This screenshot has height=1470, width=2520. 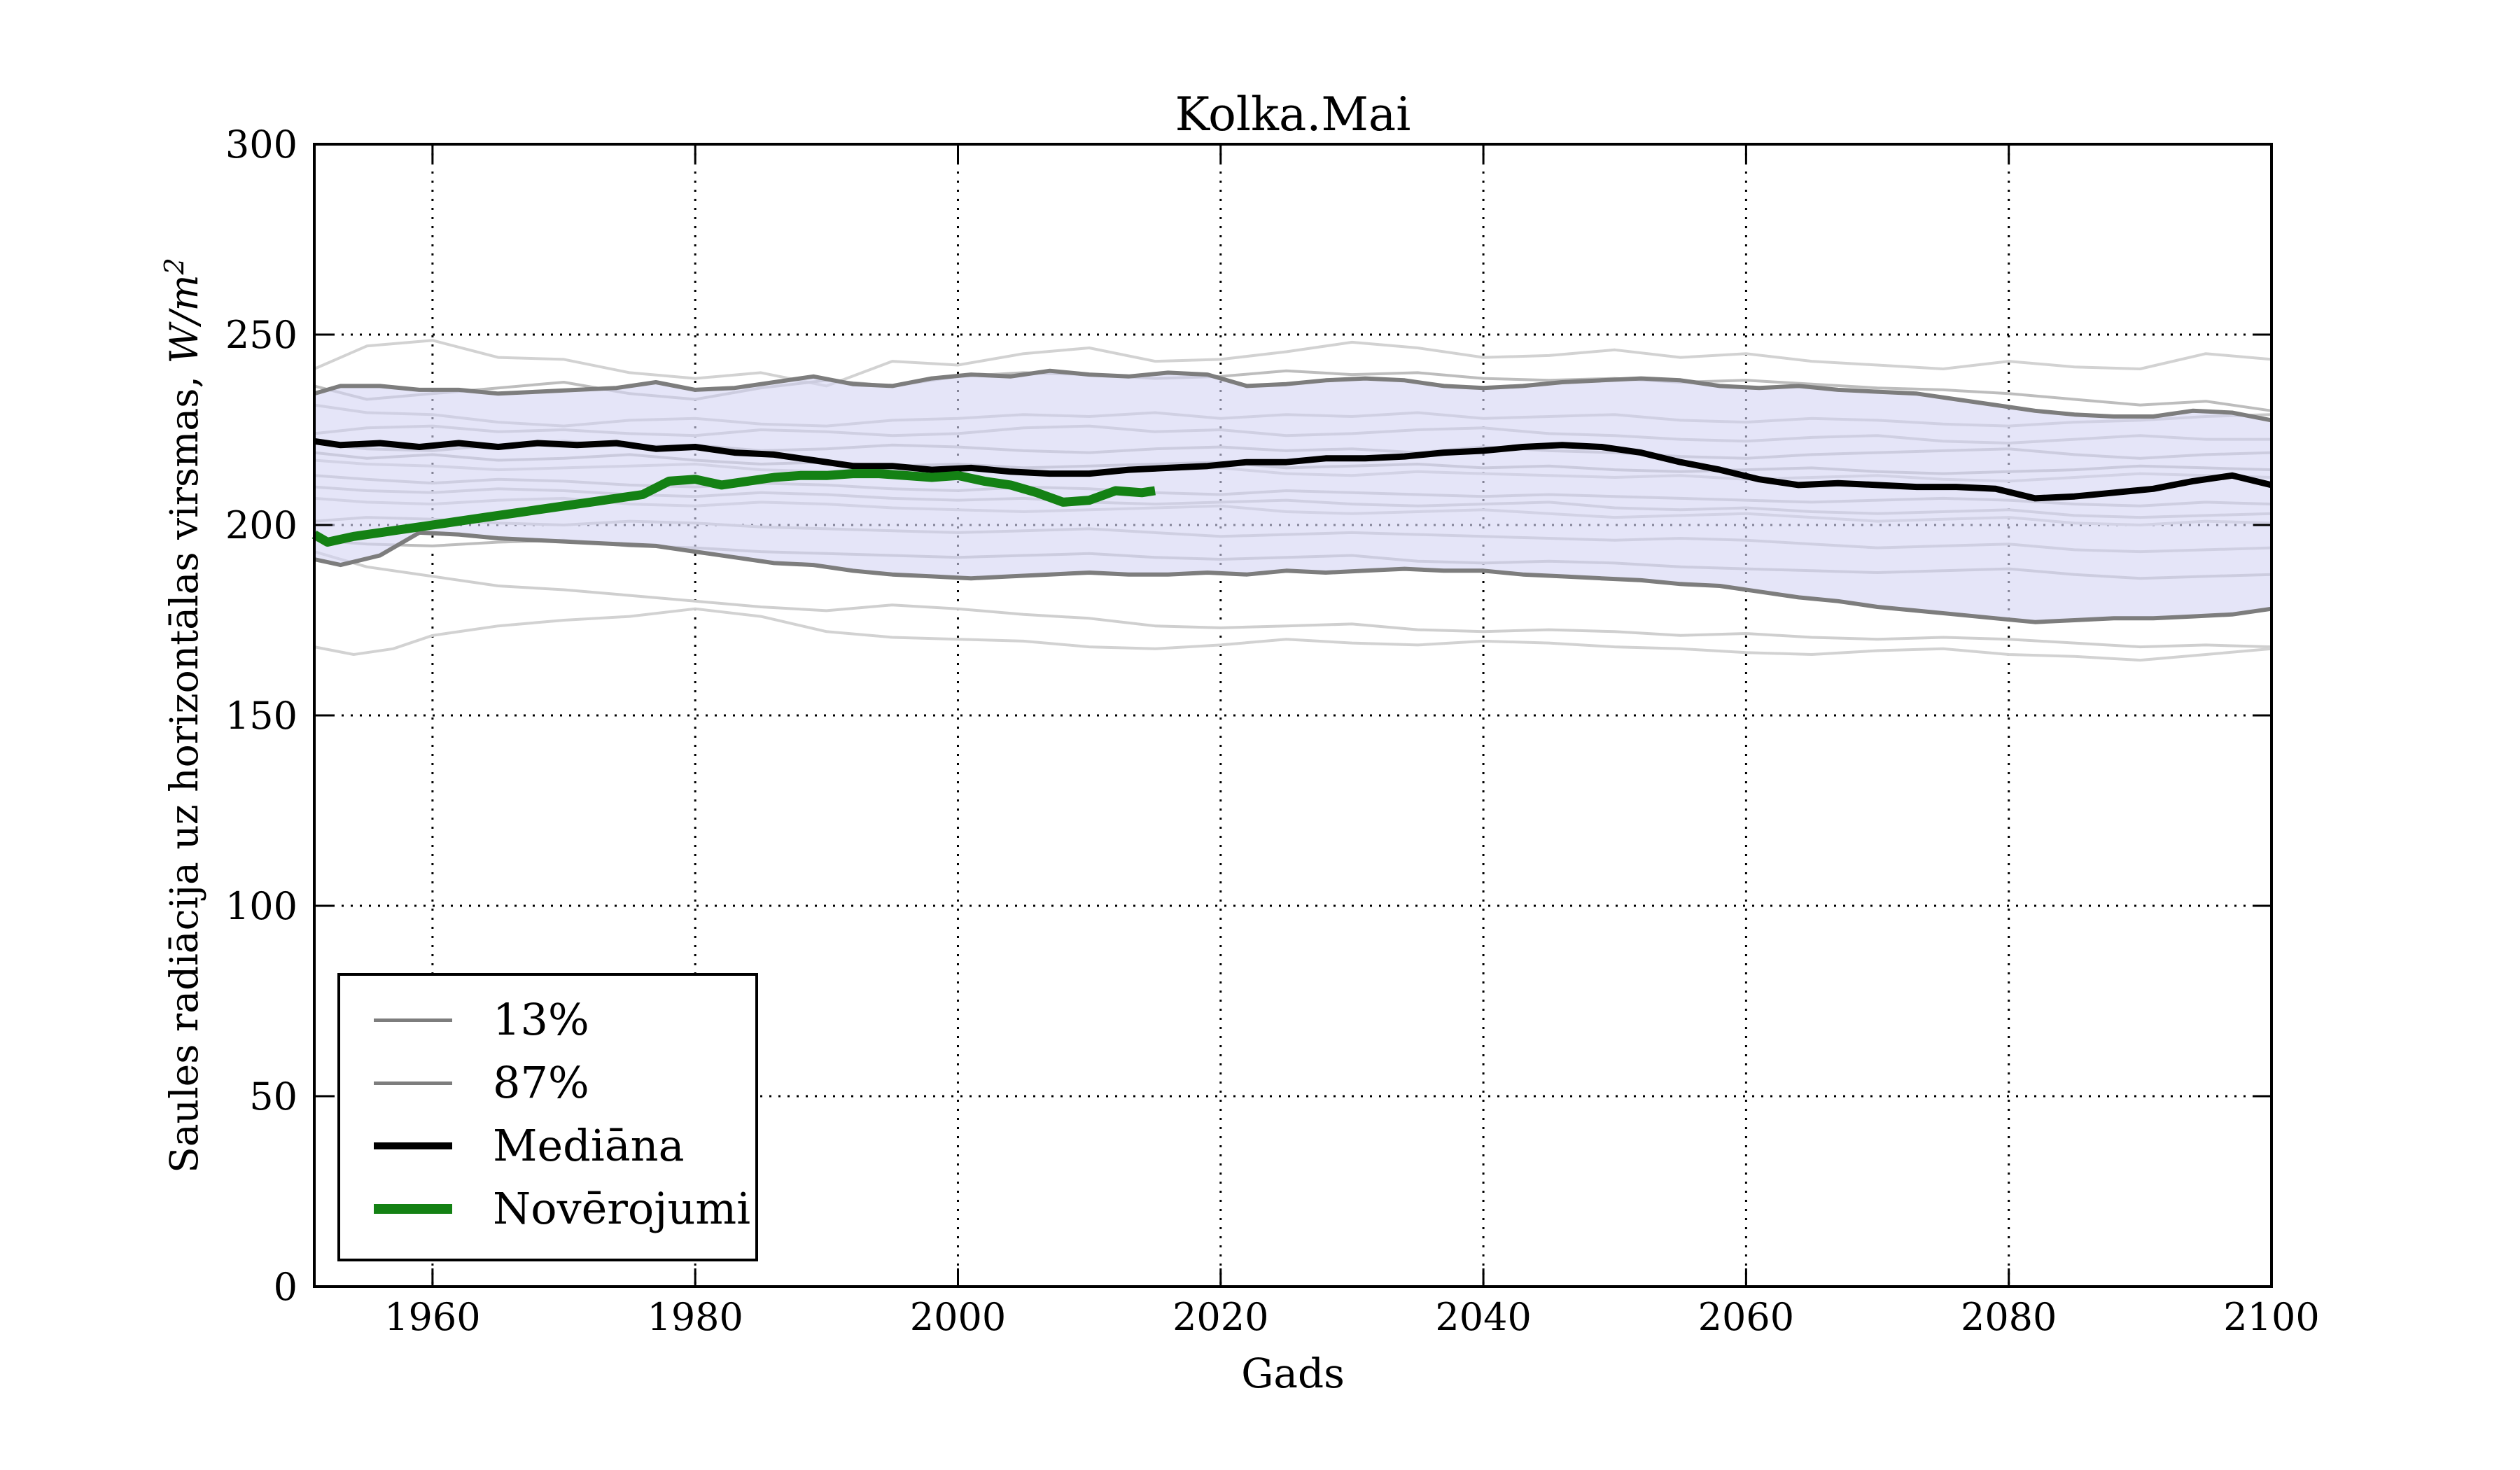 What do you see at coordinates (547, 1117) in the screenshot?
I see `legend: 13% 87% Mediāna Novērojumi` at bounding box center [547, 1117].